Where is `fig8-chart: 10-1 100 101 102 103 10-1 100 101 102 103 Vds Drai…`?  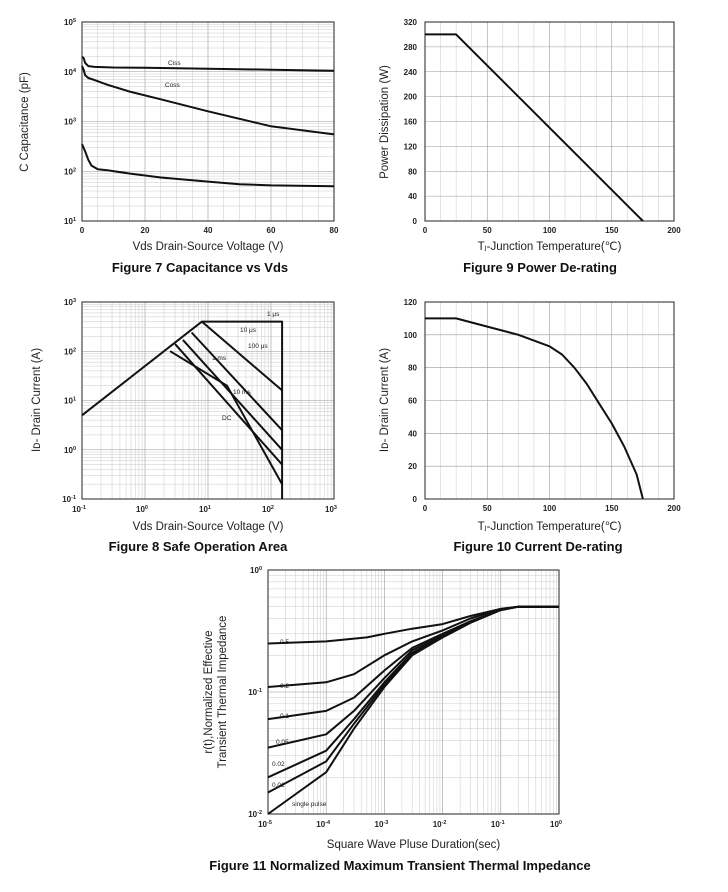 fig8-chart: 10-1 100 101 102 103 10-1 100 101 102 103 Vds Drai… is located at coordinates (184, 426).